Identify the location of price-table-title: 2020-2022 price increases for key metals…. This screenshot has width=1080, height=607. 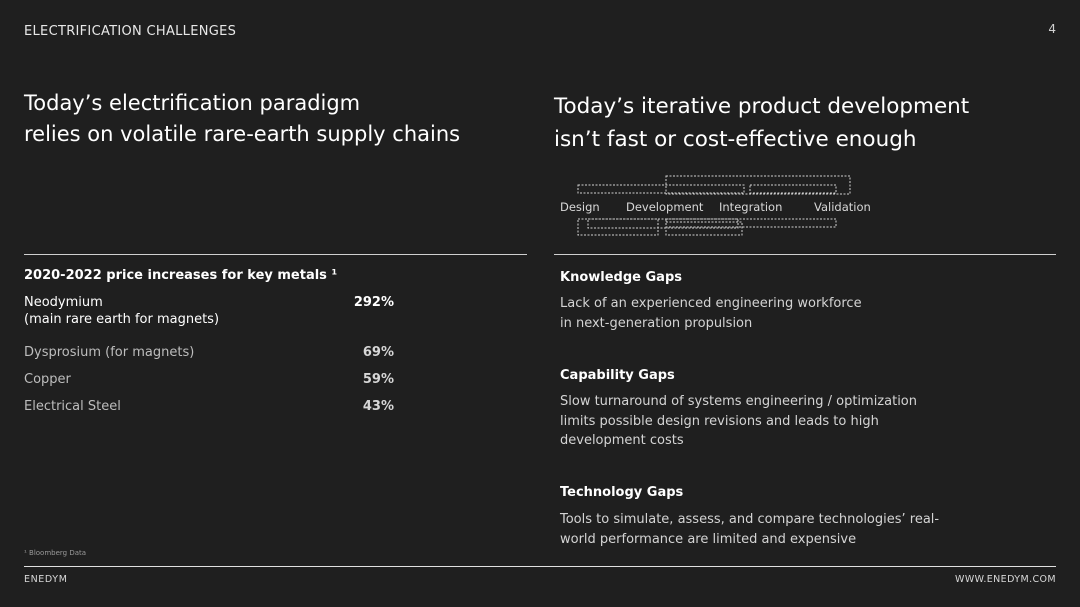
(181, 275).